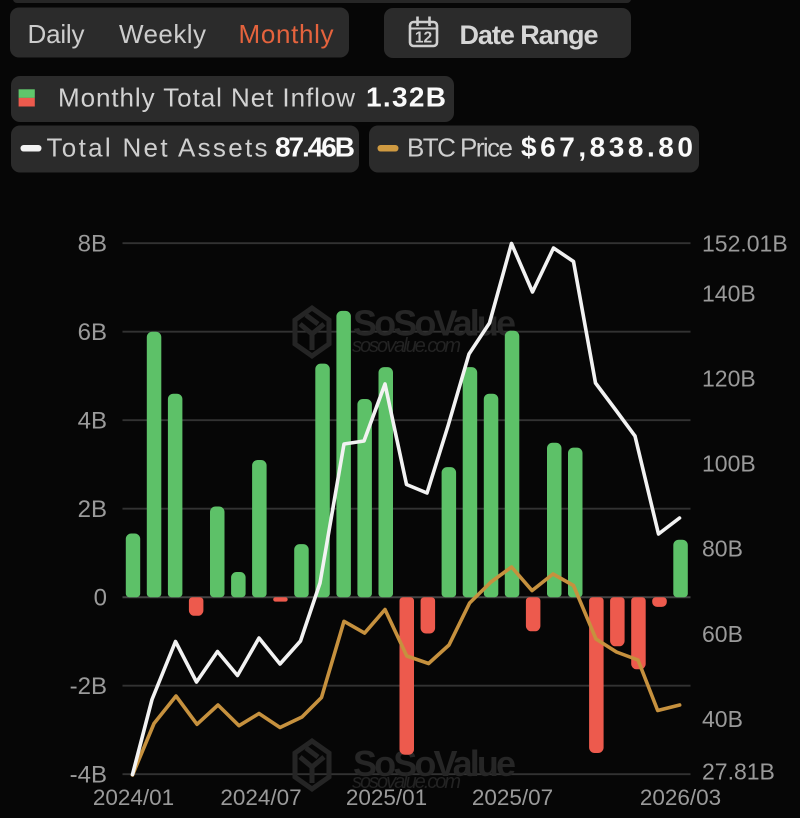 The image size is (800, 818). What do you see at coordinates (460, 148) in the screenshot?
I see `svg-text: BTC Price` at bounding box center [460, 148].